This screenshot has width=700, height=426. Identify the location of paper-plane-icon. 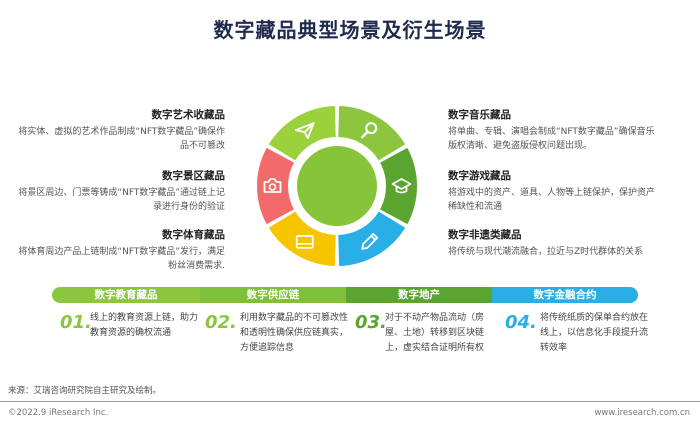
(304, 131).